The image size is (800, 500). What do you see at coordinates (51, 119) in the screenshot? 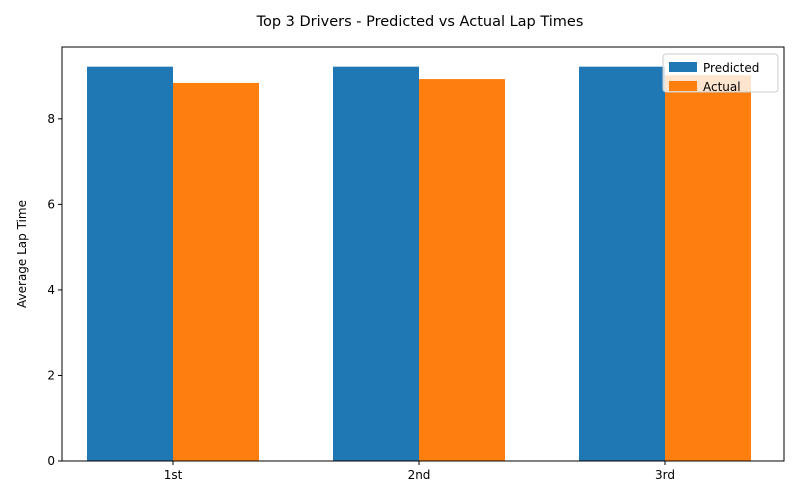
I see `y-tick-label: 8` at bounding box center [51, 119].